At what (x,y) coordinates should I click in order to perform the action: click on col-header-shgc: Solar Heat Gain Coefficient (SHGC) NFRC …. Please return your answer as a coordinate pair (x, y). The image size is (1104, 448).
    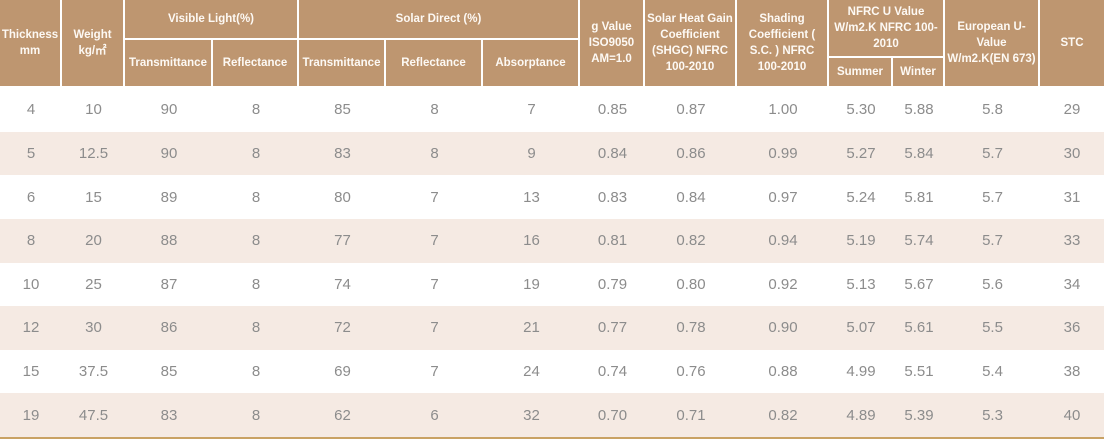
    Looking at the image, I should click on (691, 44).